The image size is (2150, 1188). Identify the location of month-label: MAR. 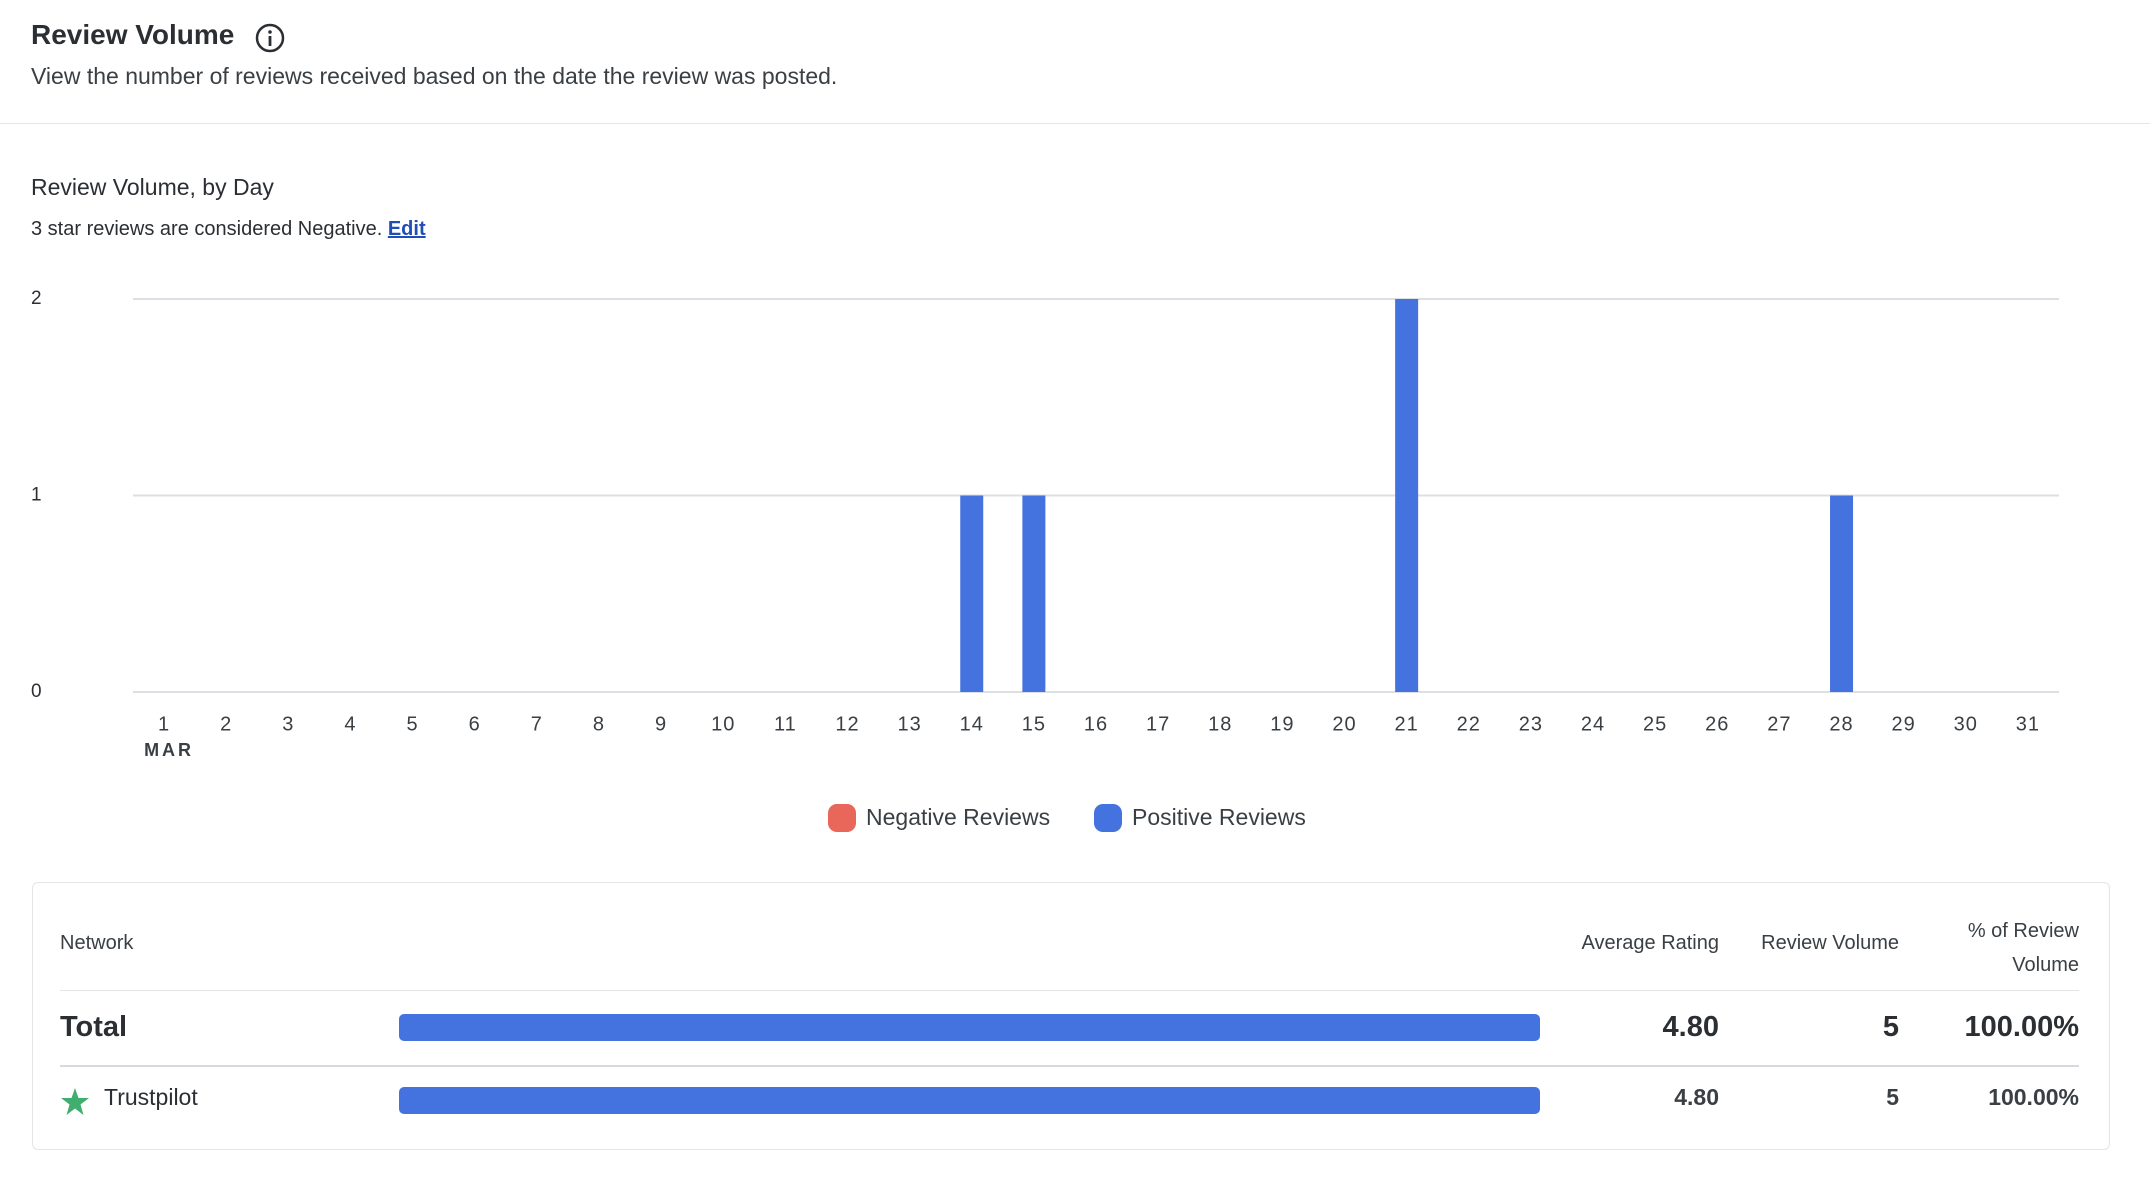
(169, 750).